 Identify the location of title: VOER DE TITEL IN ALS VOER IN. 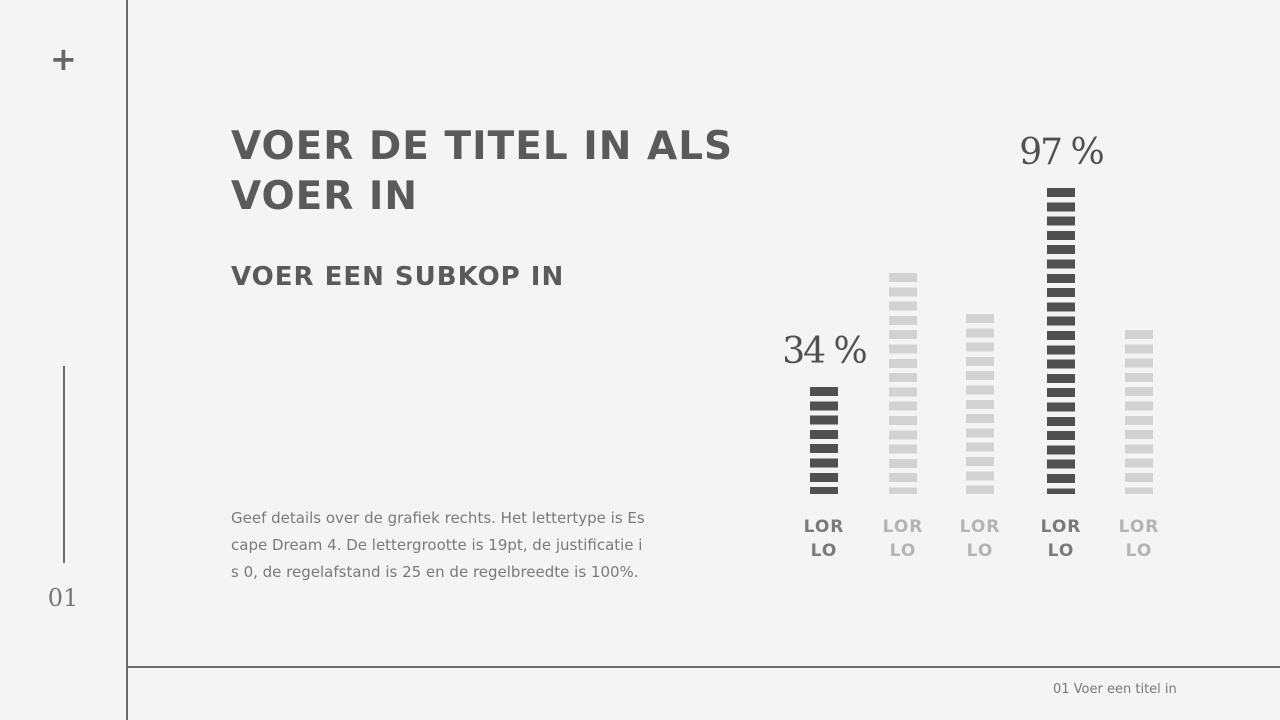
(482, 171).